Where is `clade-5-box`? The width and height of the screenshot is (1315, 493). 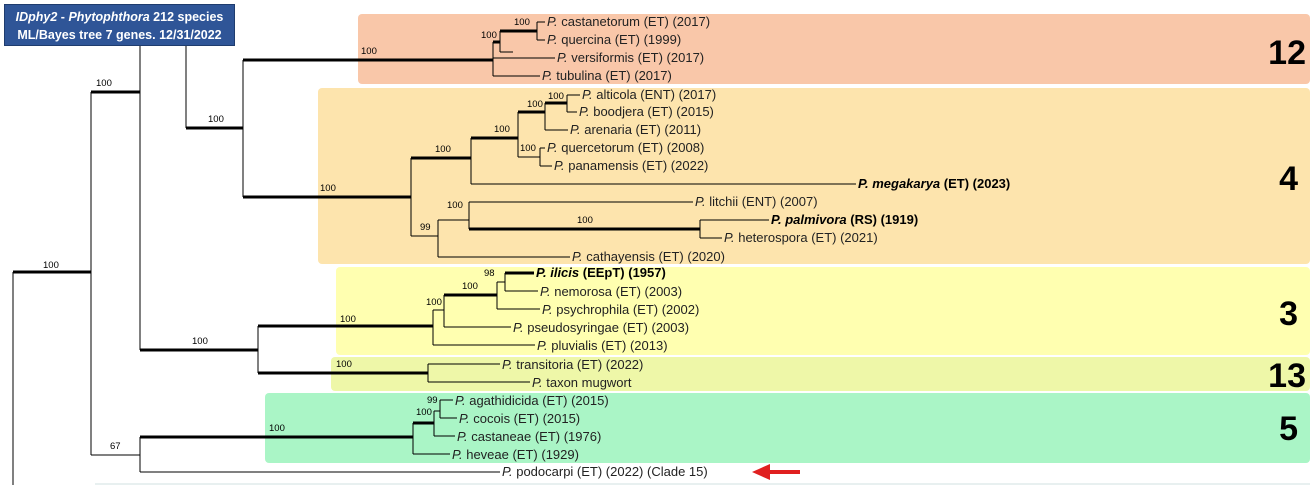
clade-5-box is located at coordinates (787, 428).